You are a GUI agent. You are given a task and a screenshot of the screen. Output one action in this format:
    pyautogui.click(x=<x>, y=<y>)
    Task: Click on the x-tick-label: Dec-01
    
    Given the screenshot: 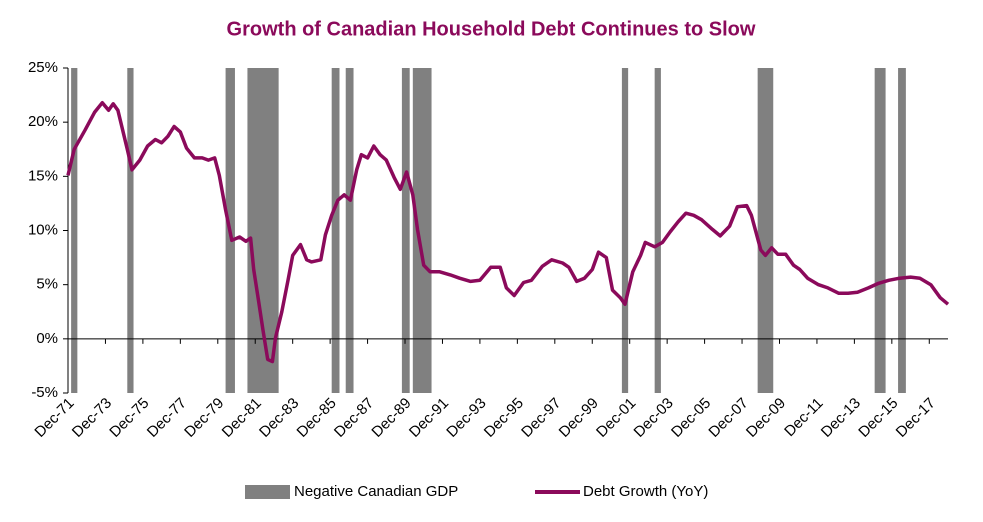 What is the action you would take?
    pyautogui.click(x=616, y=418)
    